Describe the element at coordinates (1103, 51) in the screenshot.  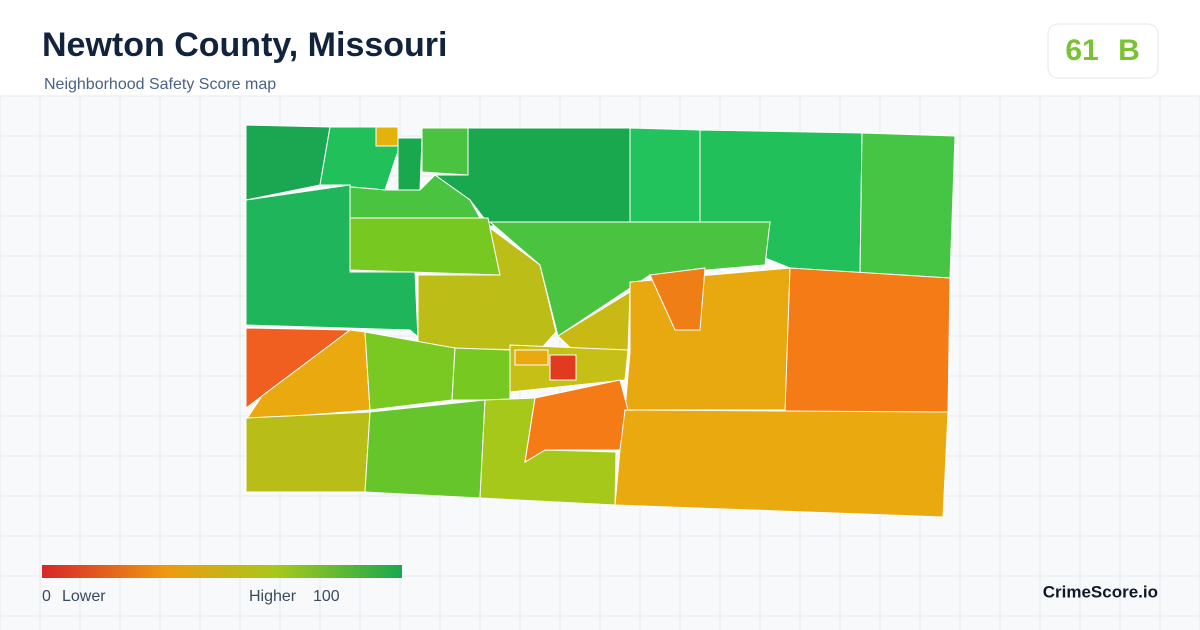
I see `score-badge` at that location.